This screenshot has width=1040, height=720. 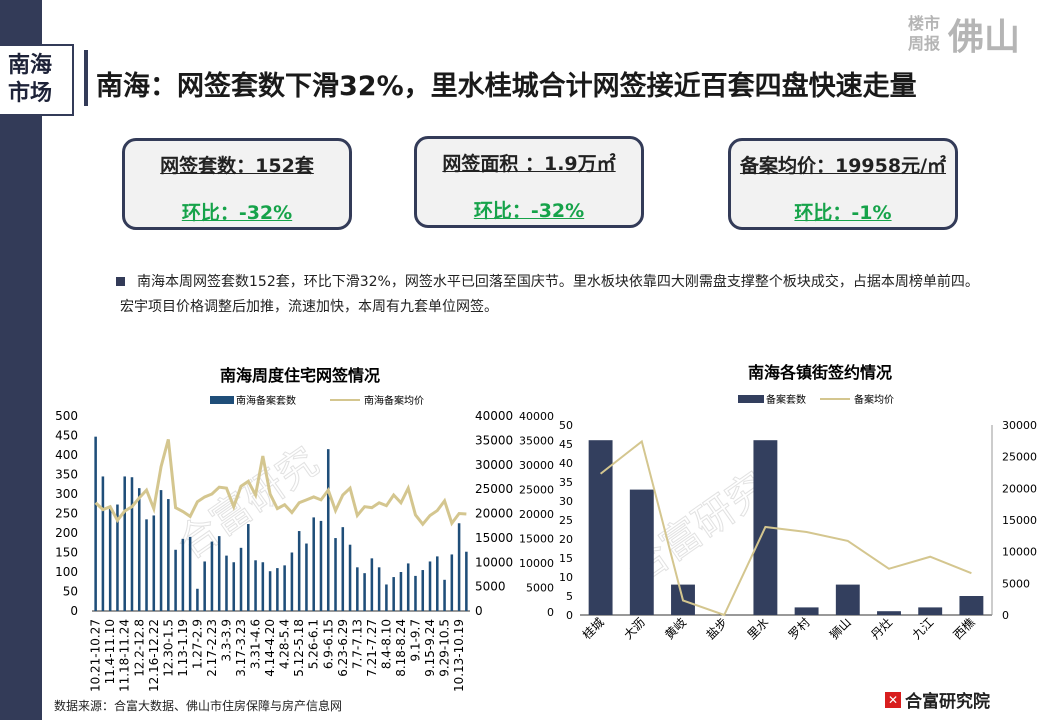 I want to click on side-stripe, so click(x=21, y=360).